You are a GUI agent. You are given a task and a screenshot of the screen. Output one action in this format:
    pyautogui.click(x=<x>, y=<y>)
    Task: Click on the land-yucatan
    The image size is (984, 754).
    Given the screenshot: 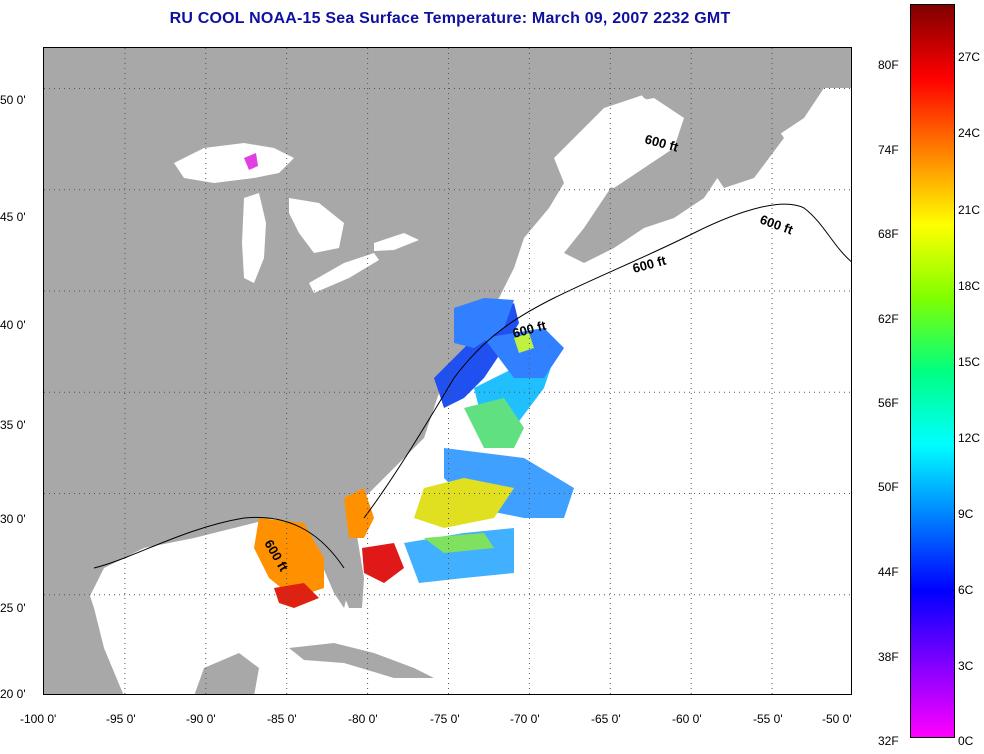 What is the action you would take?
    pyautogui.click(x=226, y=673)
    